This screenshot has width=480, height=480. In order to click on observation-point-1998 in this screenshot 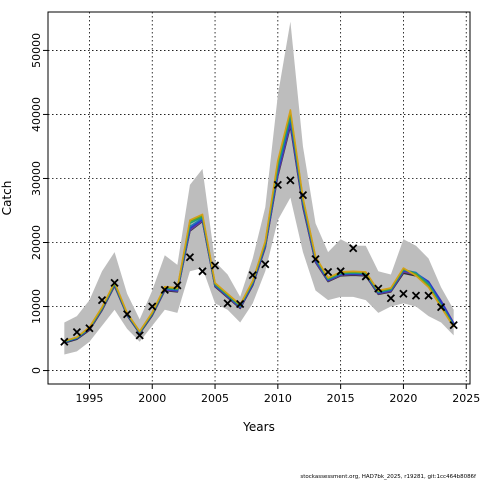, I will do `click(127, 314)`.